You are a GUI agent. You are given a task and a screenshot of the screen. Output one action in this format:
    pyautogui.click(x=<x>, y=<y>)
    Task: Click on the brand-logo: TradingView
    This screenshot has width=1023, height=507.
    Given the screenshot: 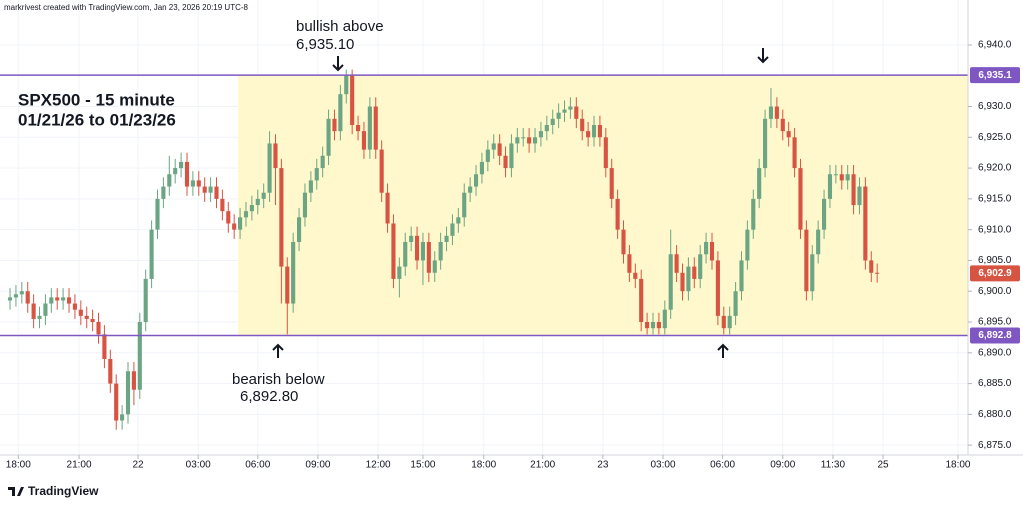 What is the action you would take?
    pyautogui.click(x=53, y=491)
    